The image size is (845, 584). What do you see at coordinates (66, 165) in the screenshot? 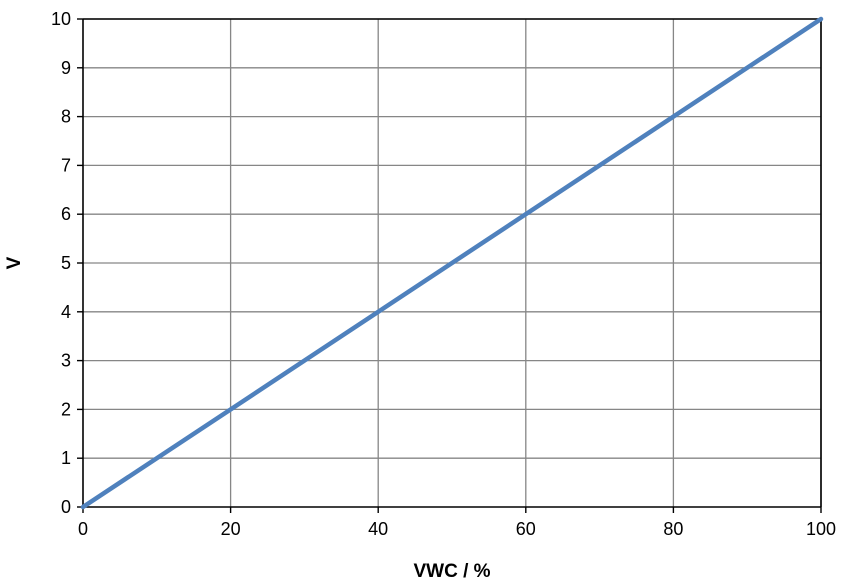
I see `y-tick-label: 7` at bounding box center [66, 165].